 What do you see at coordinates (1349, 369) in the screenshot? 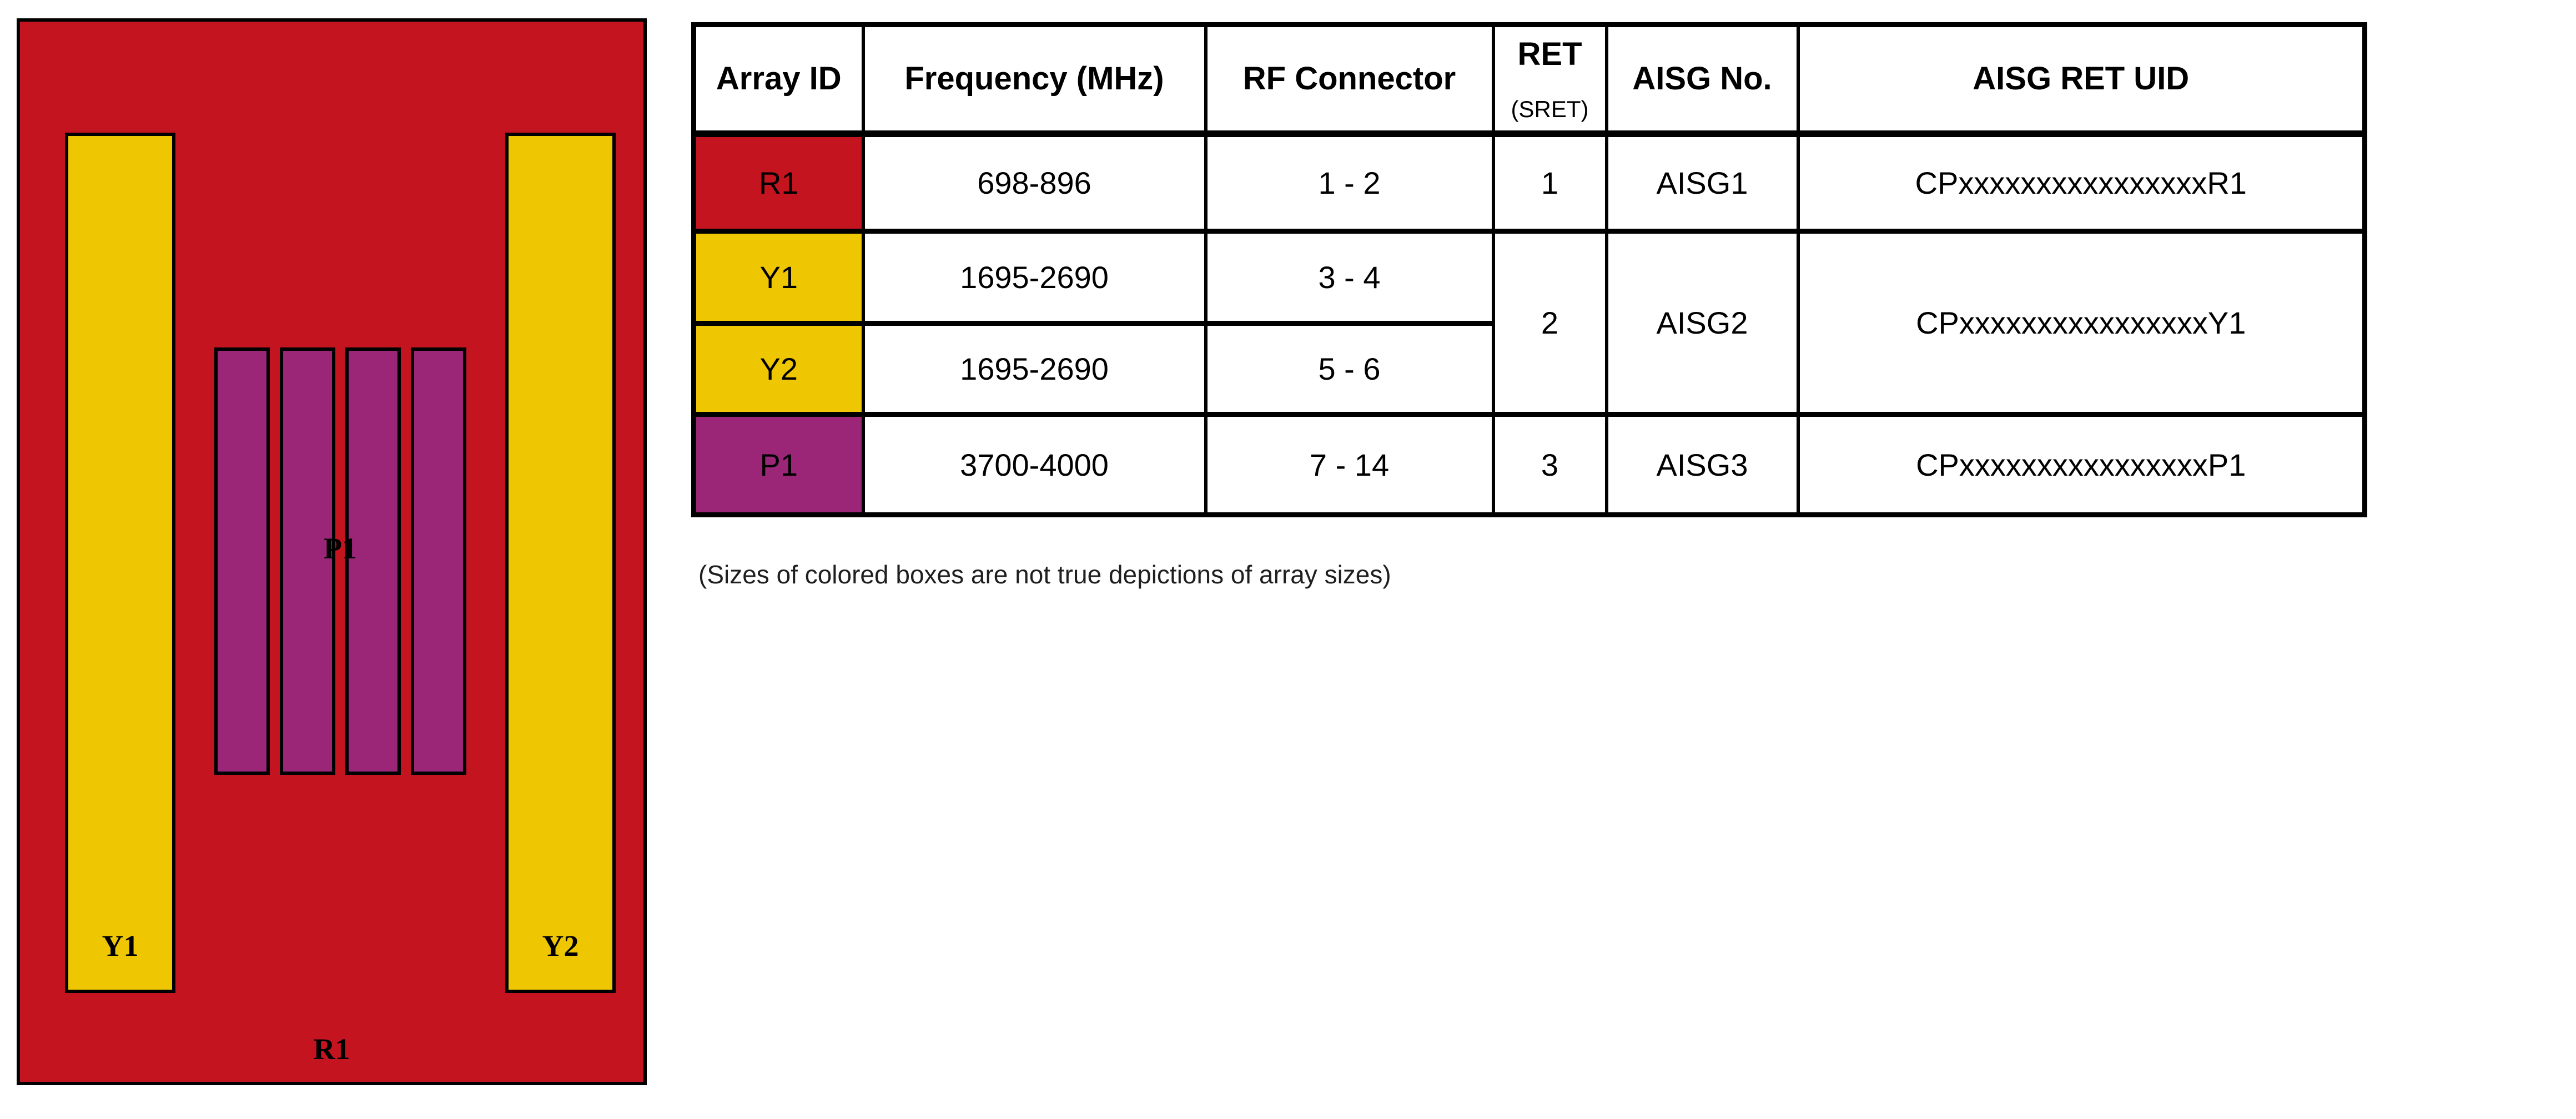
I see `cell-y2-rf-connector: 5 - 6` at bounding box center [1349, 369].